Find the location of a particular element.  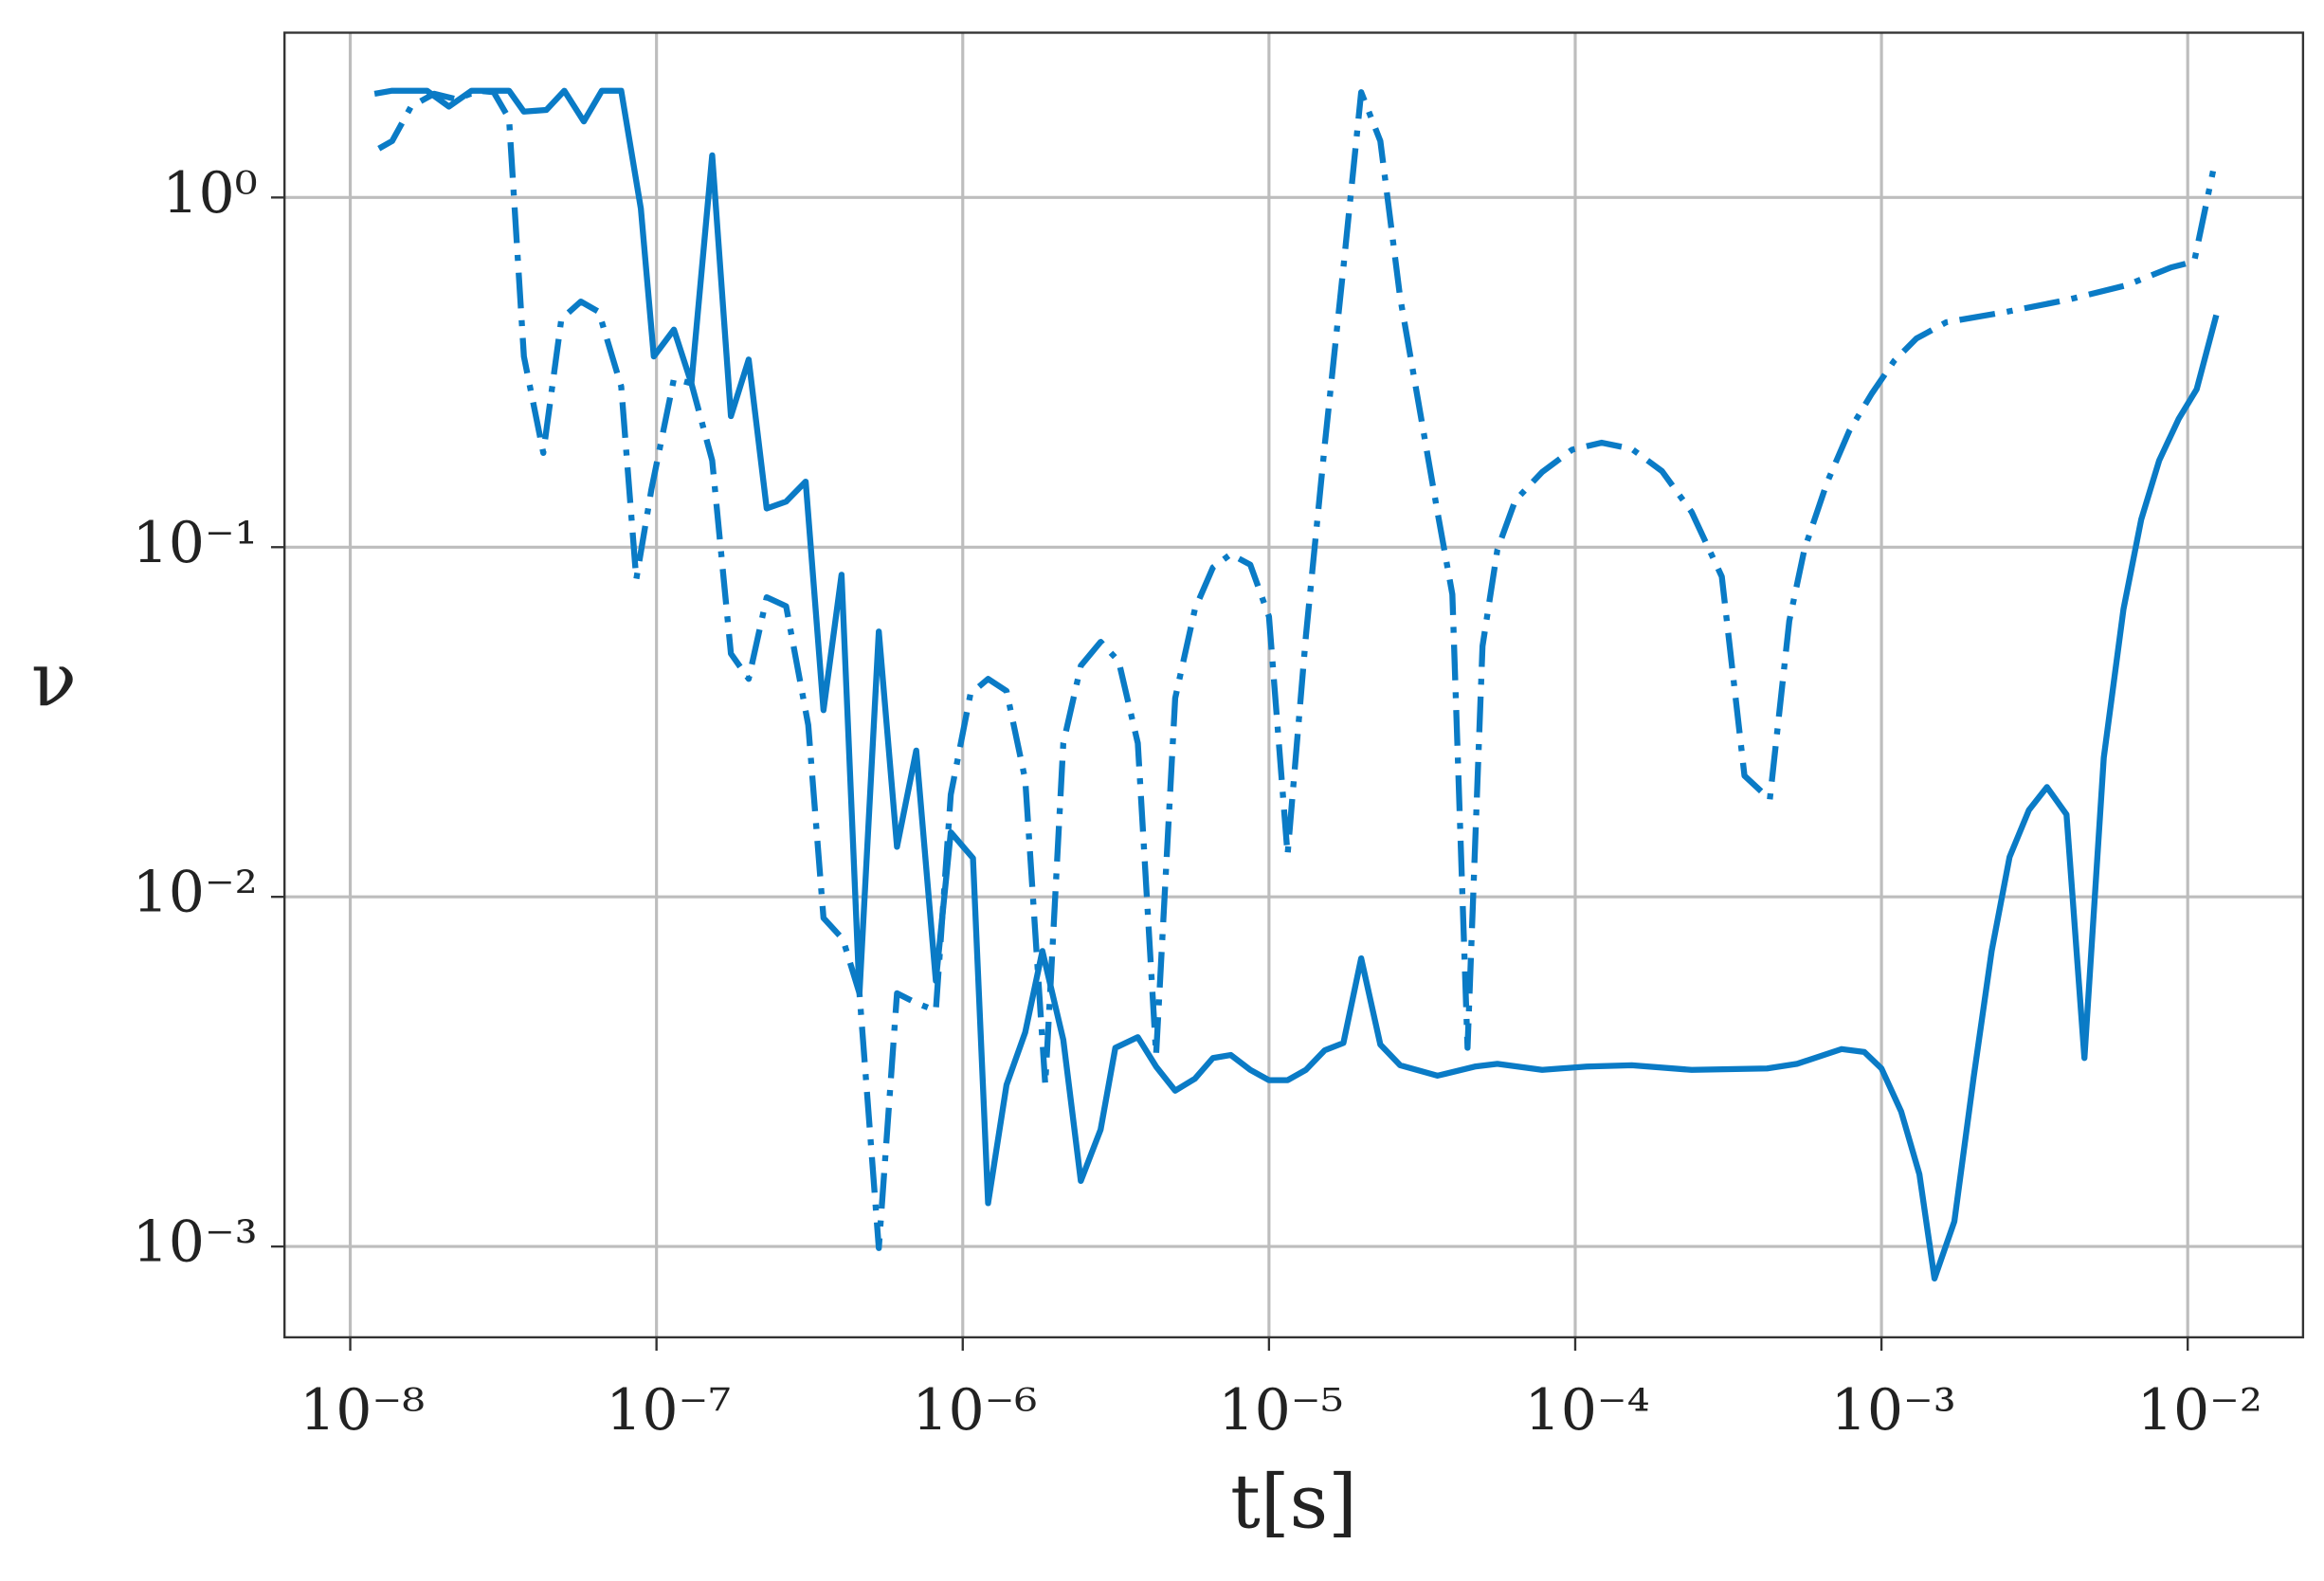

y-tick-label: 10⁻³ is located at coordinates (195, 1242).